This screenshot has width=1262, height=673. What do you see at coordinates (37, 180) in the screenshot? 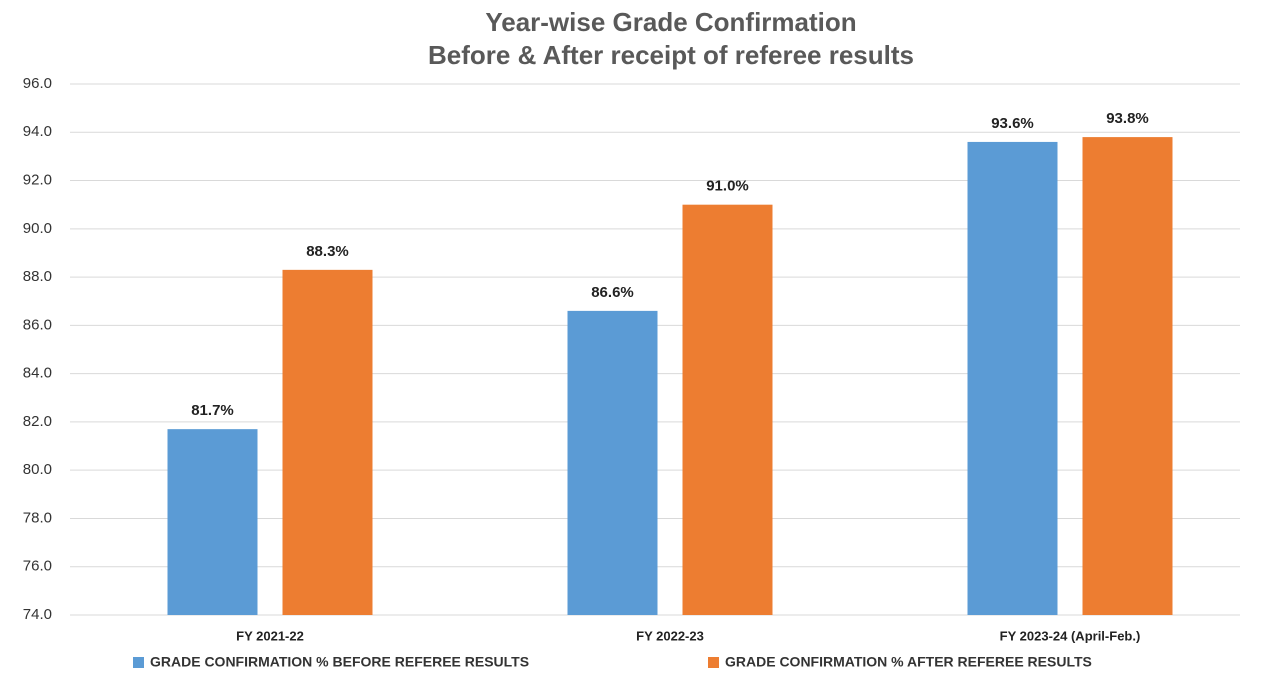
I see `y-tick-label: 92.0` at bounding box center [37, 180].